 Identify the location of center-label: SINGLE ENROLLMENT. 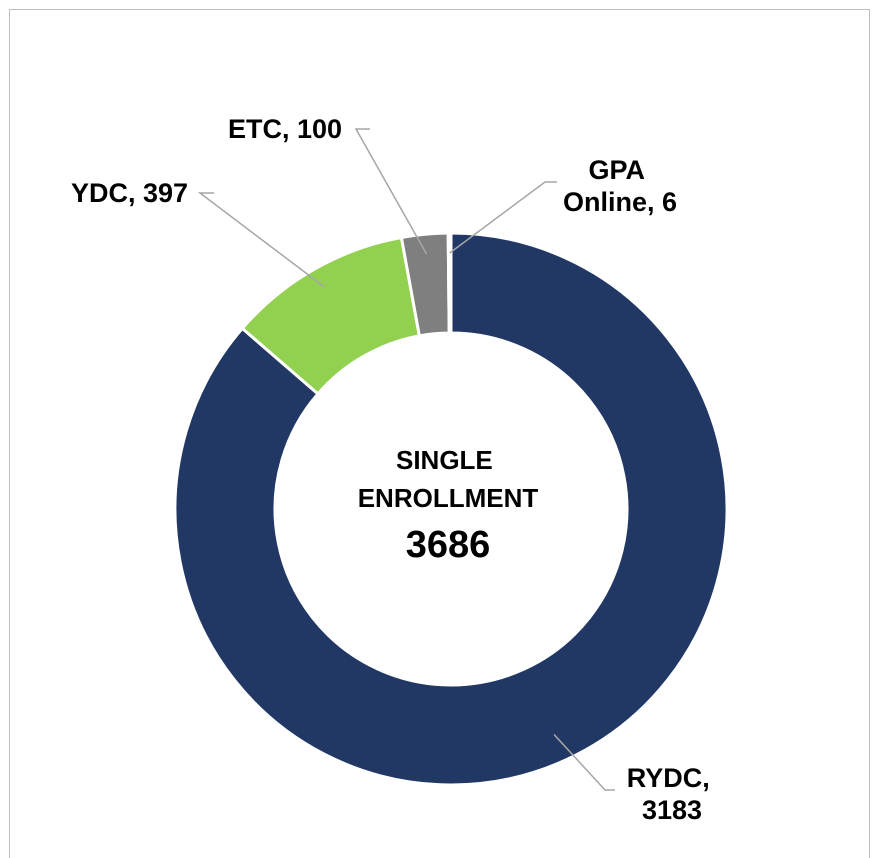
(448, 479).